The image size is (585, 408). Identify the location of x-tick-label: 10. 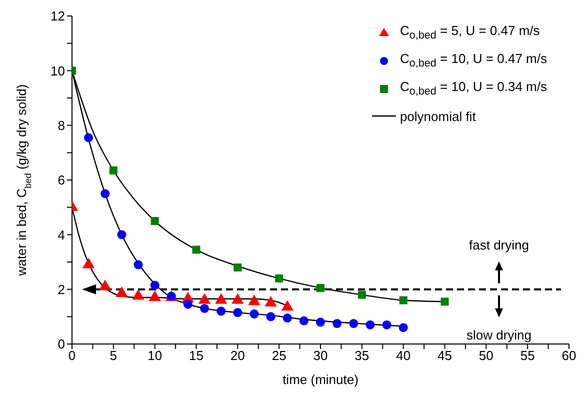
(155, 356).